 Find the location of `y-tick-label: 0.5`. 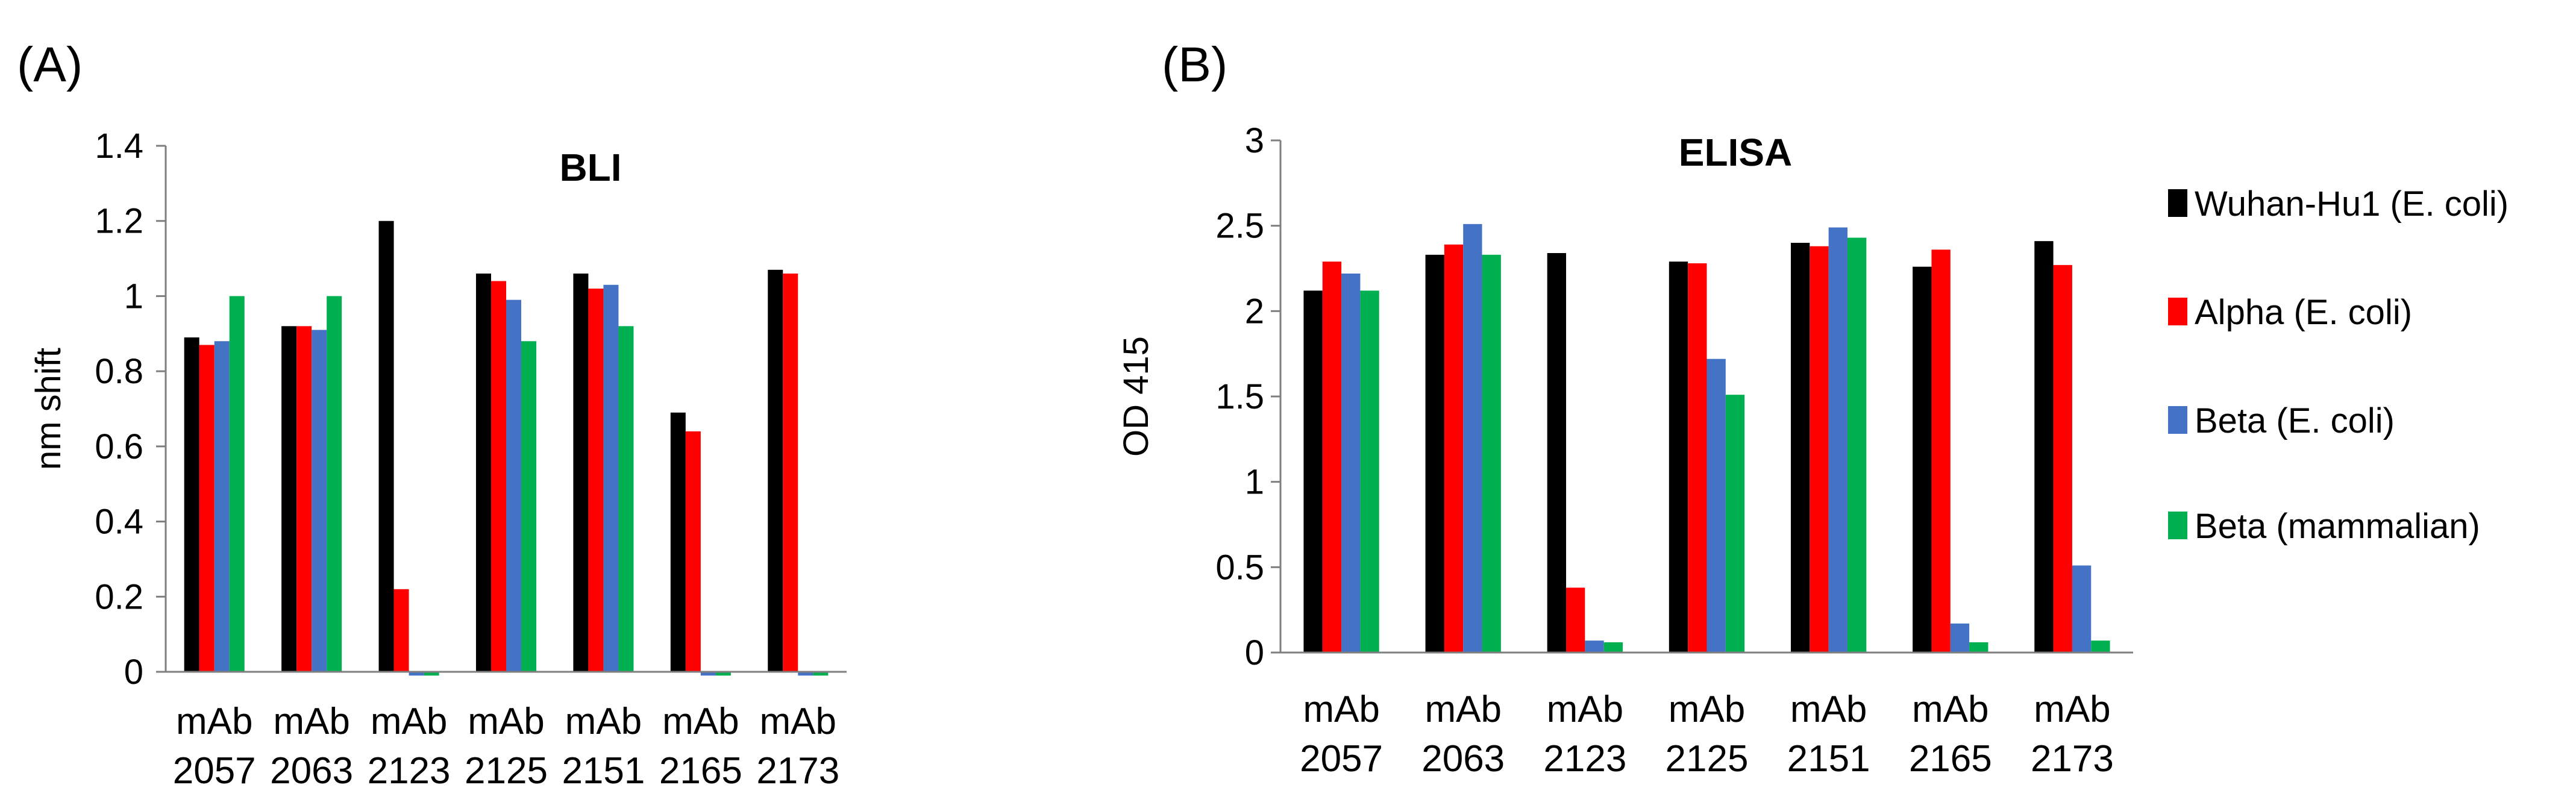

y-tick-label: 0.5 is located at coordinates (1239, 567).